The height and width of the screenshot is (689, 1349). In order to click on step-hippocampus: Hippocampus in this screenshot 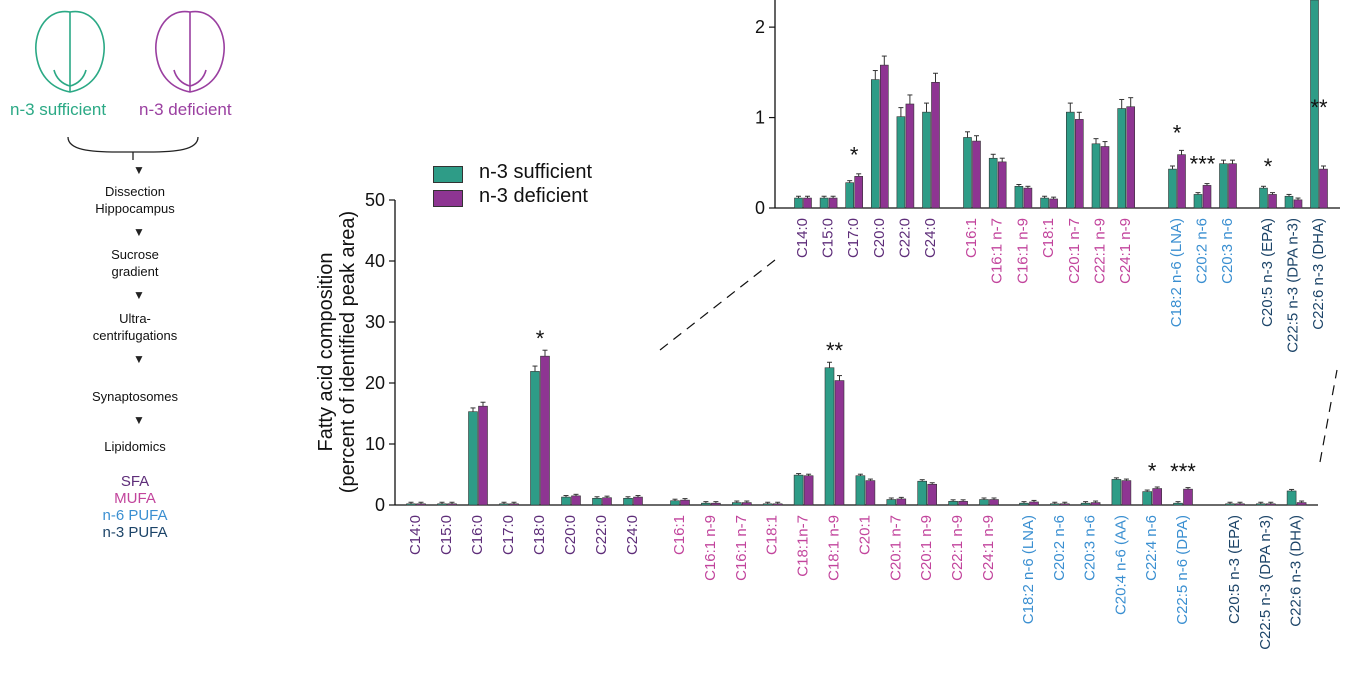, I will do `click(135, 208)`.